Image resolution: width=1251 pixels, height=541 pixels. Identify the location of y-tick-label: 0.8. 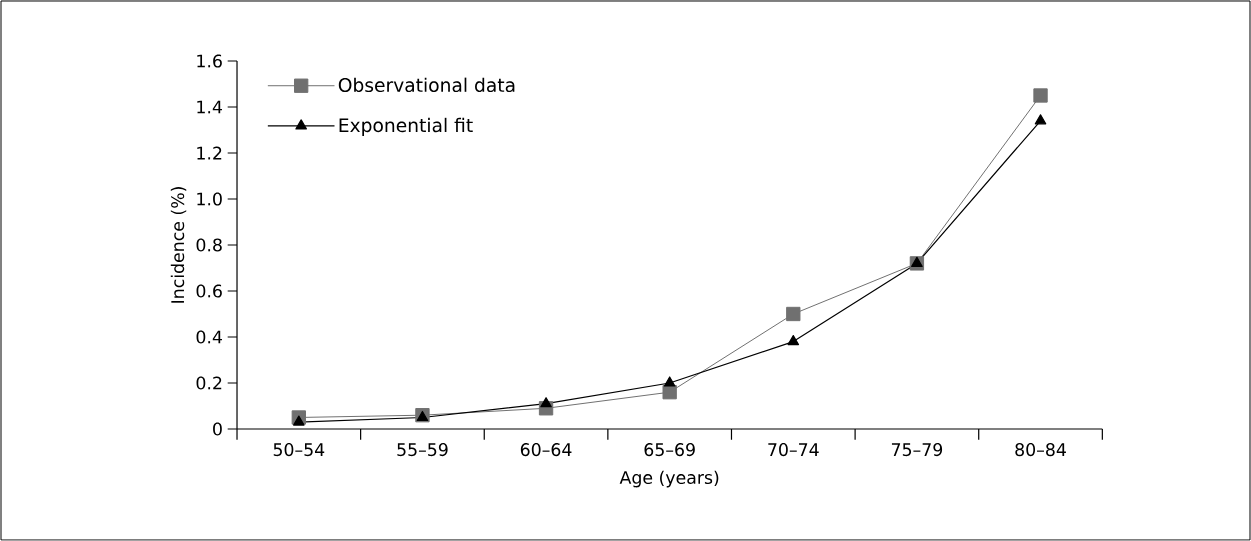
(209, 245).